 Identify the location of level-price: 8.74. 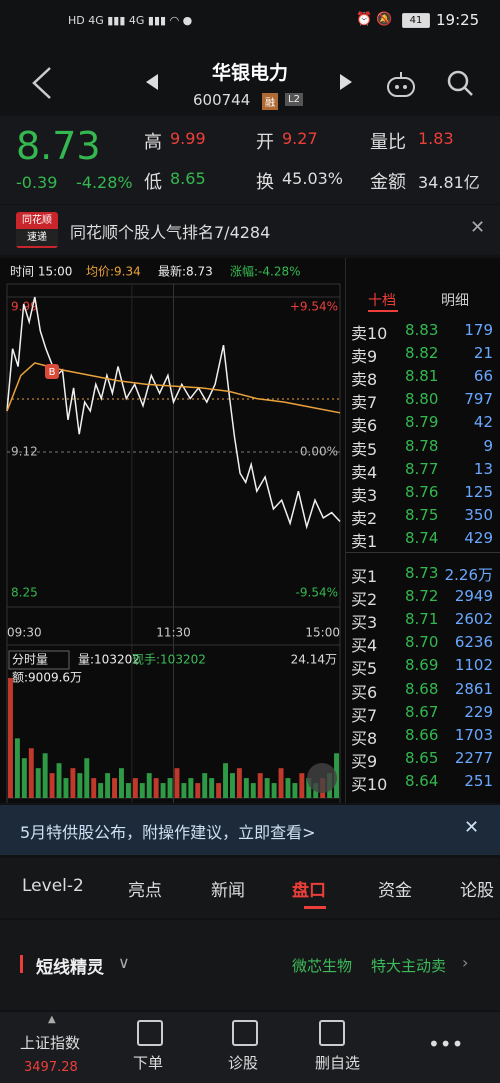
(422, 537).